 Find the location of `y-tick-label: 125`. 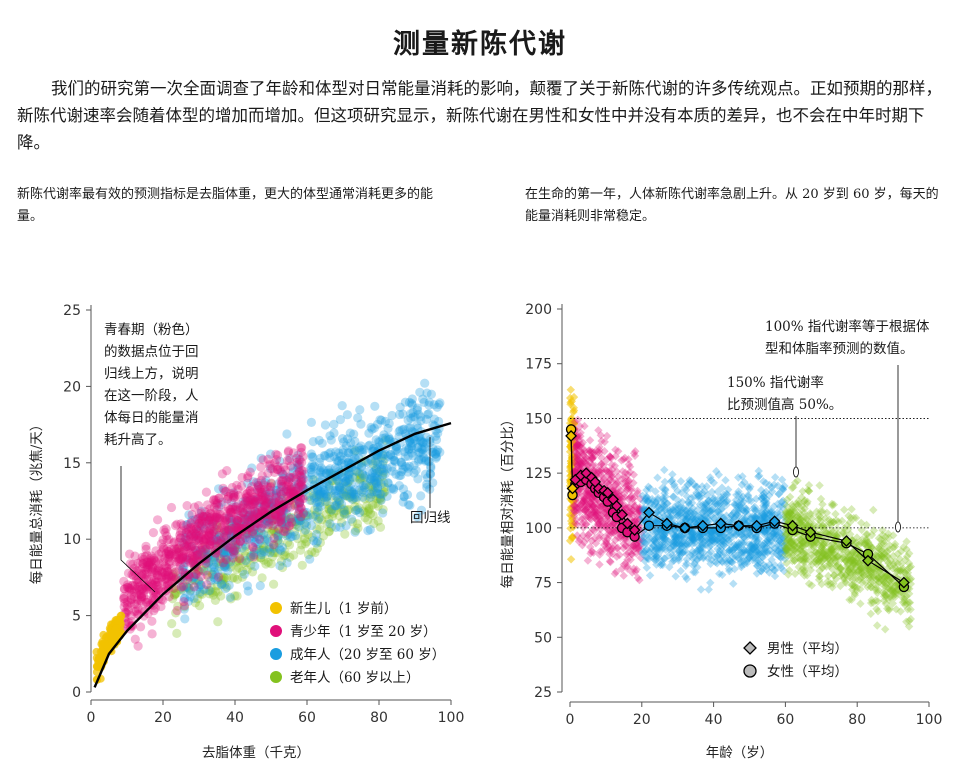

y-tick-label: 125 is located at coordinates (538, 474).